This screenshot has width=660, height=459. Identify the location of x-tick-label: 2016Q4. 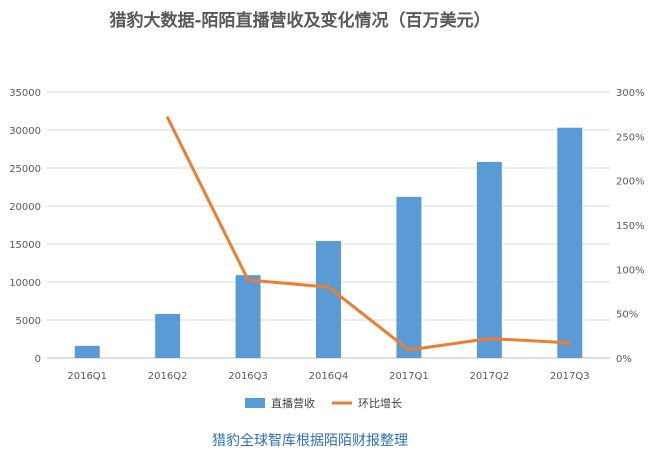
(329, 376).